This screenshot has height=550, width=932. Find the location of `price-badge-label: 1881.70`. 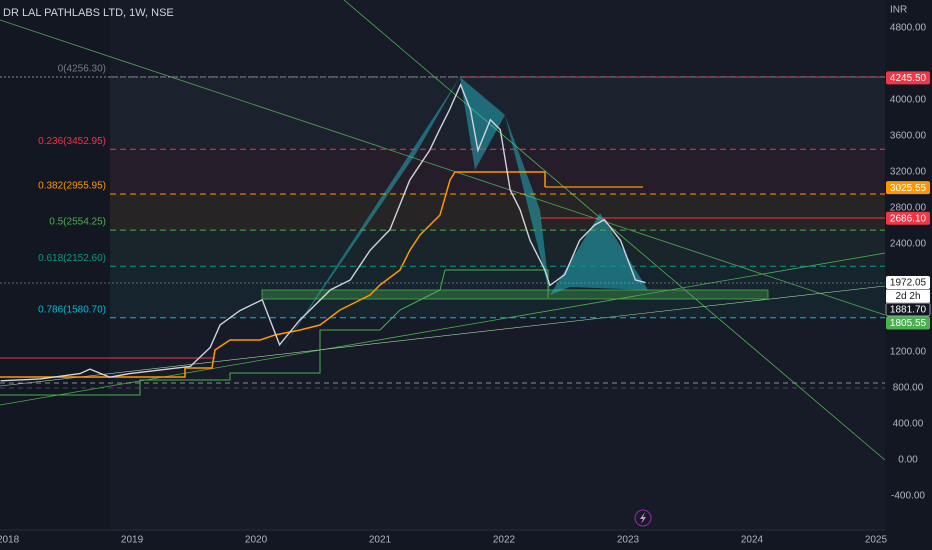

price-badge-label: 1881.70 is located at coordinates (908, 310).